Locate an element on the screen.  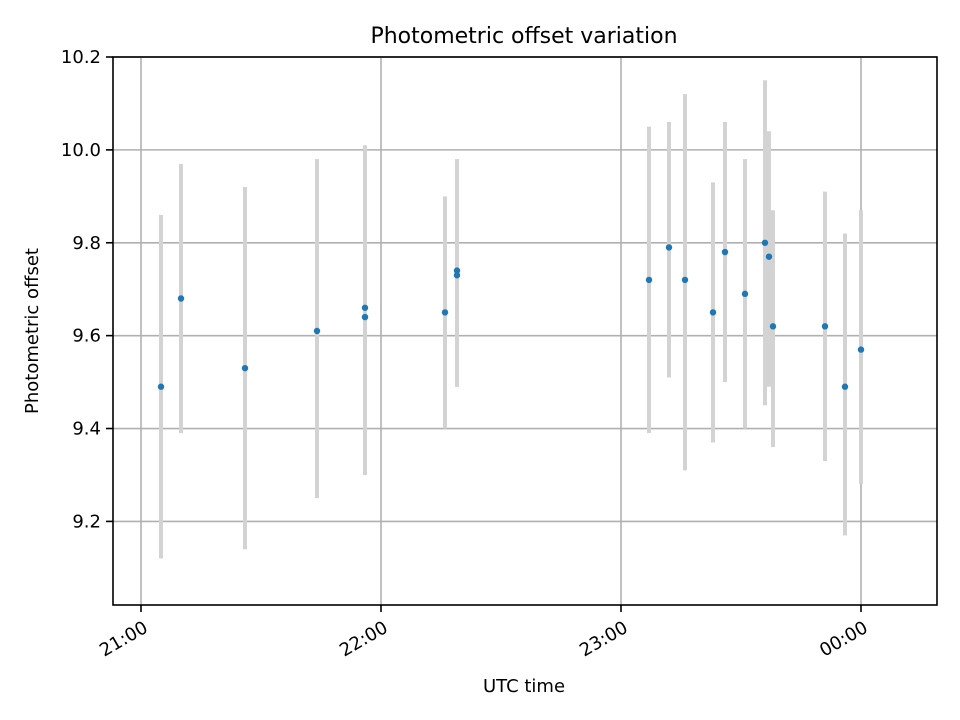
y-tick-label: 9.4 is located at coordinates (86, 429).